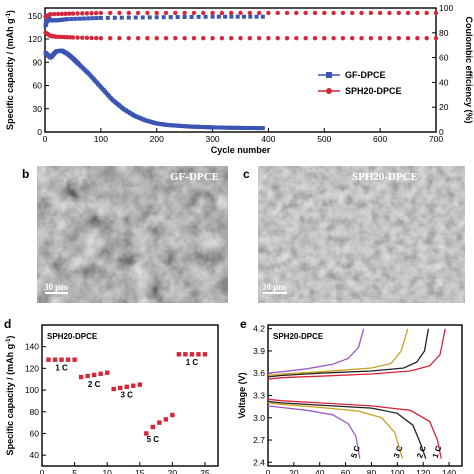 This screenshot has width=474, height=474. Describe the element at coordinates (45, 139) in the screenshot. I see `panel-a-xtick-label: 0` at that location.